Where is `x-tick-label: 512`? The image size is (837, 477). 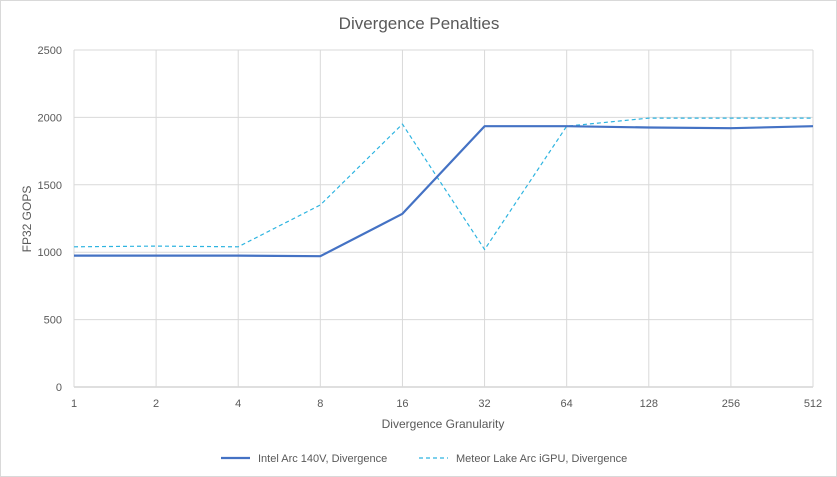
x-tick-label: 512 is located at coordinates (813, 404).